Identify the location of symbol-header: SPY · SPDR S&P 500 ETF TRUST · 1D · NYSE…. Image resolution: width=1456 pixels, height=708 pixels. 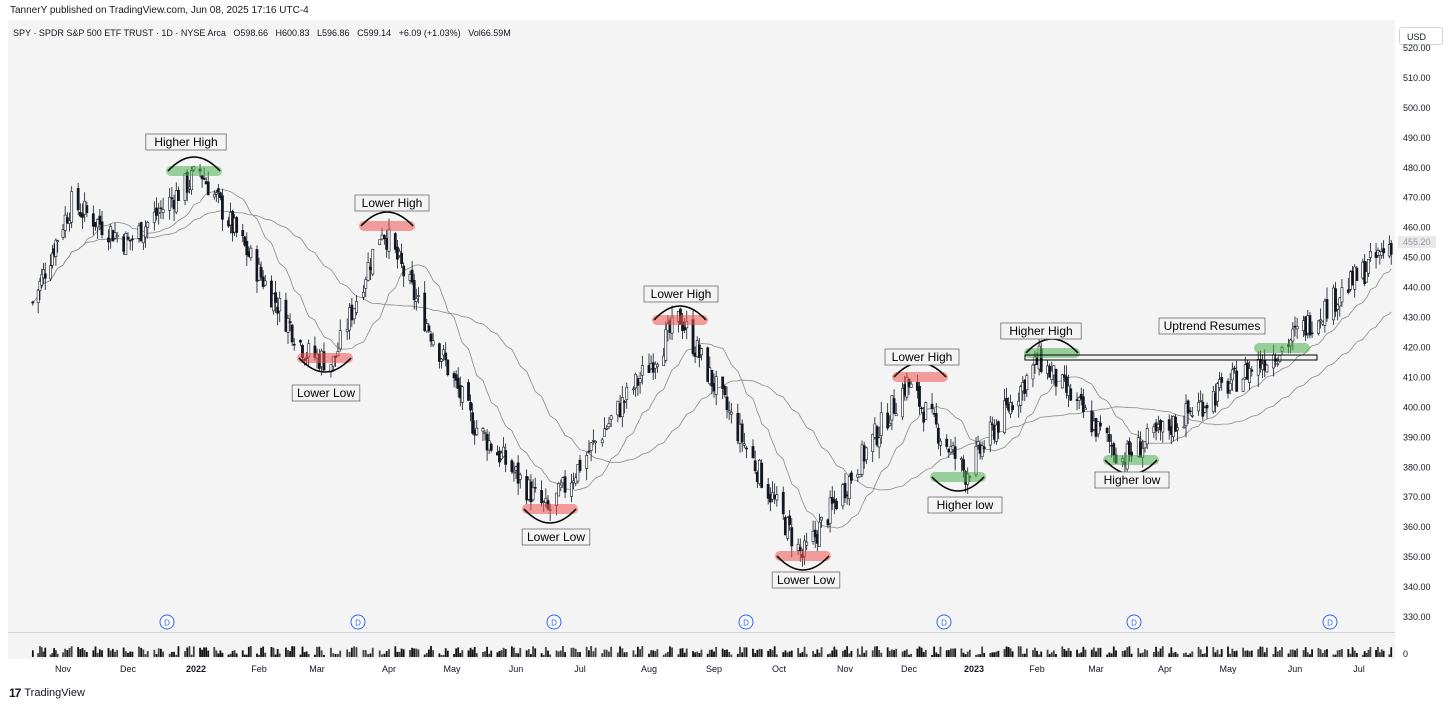
(264, 33).